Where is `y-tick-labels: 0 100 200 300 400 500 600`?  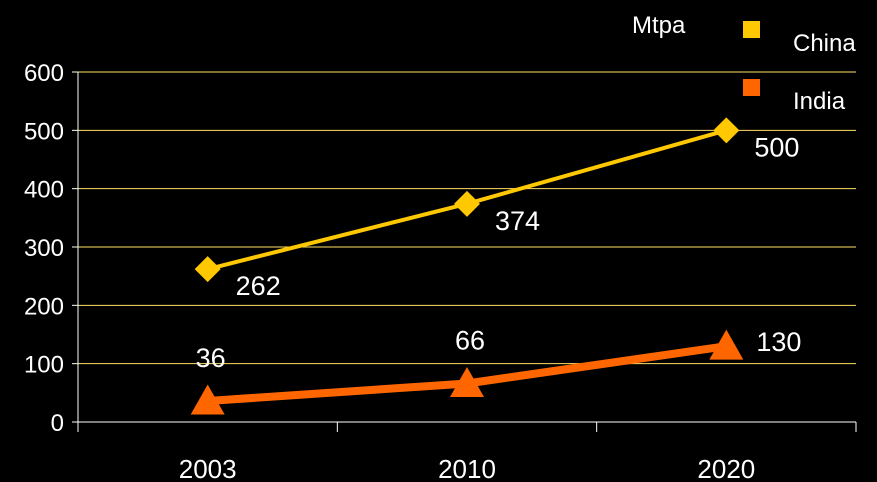 y-tick-labels: 0 100 200 300 400 500 600 is located at coordinates (44, 248).